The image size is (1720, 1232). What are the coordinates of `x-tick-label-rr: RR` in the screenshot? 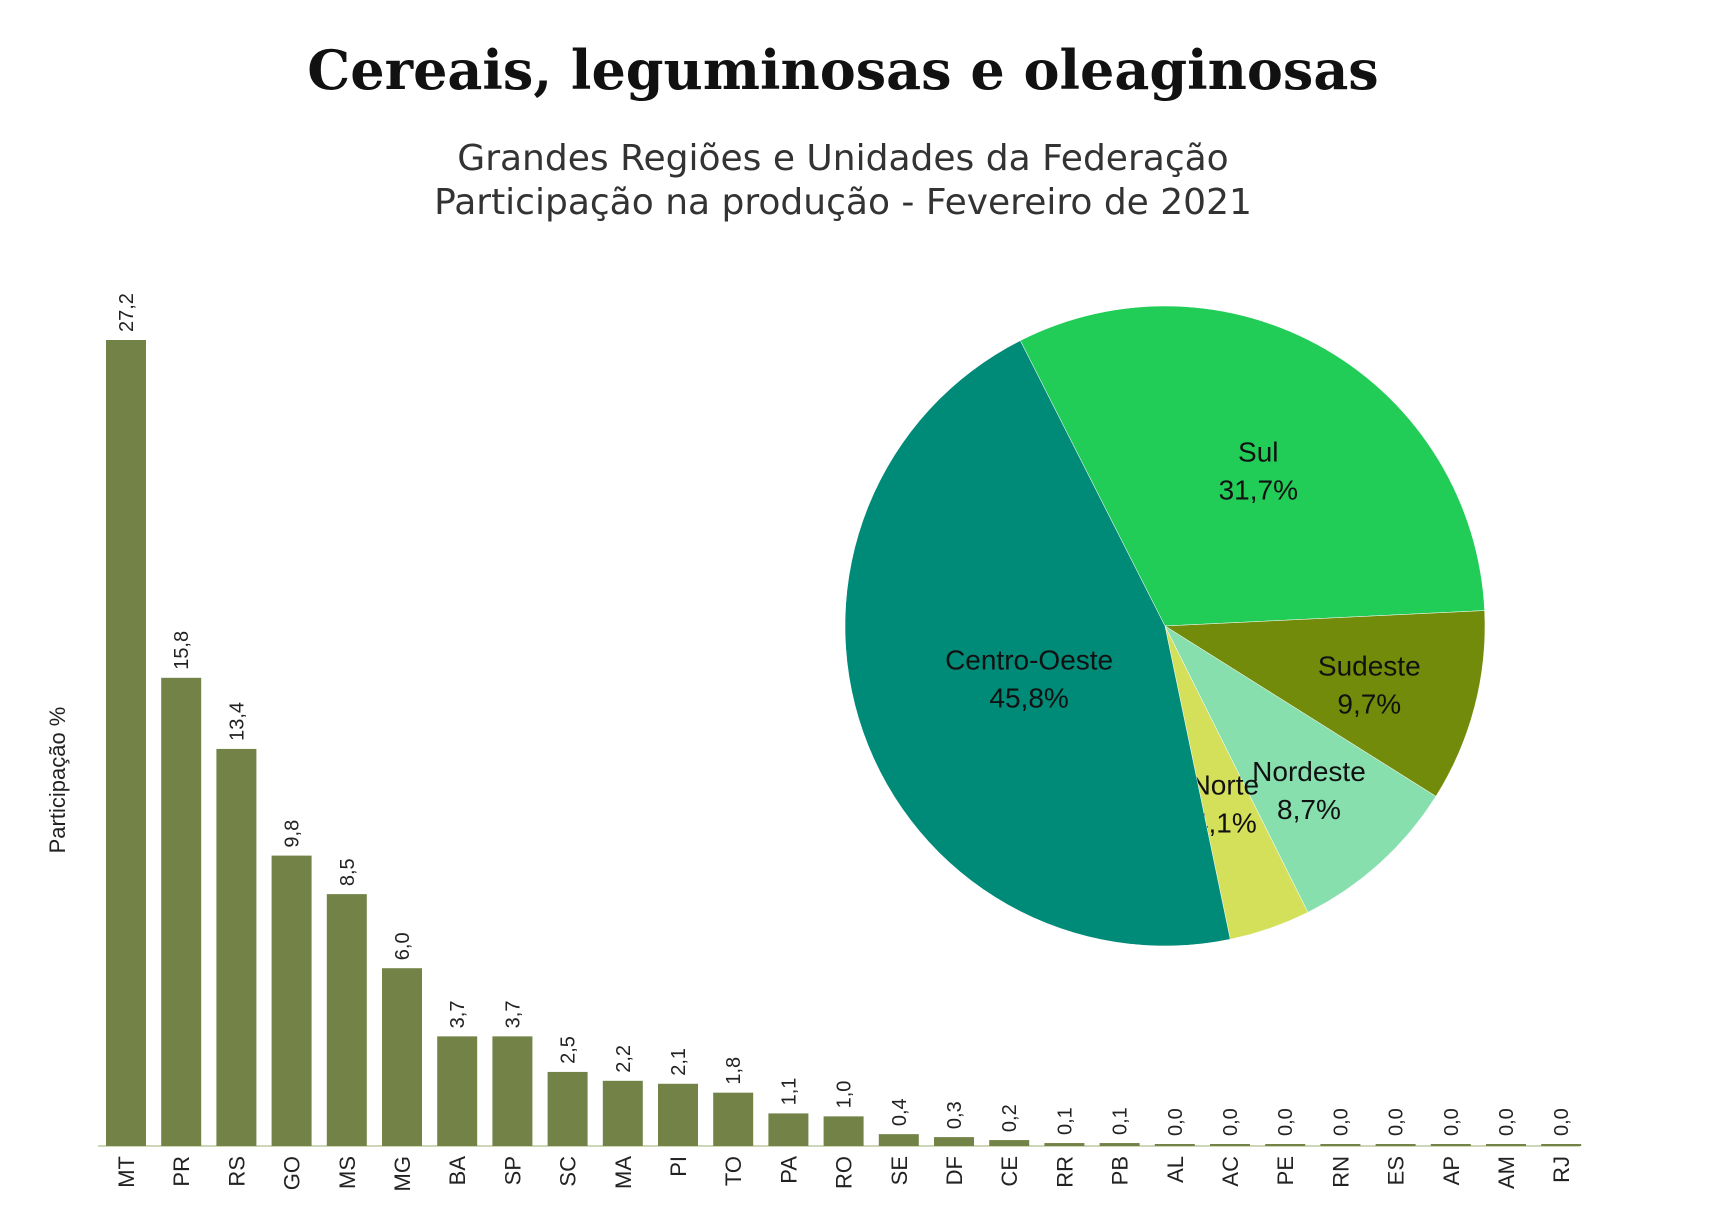 It's located at (1064, 1172).